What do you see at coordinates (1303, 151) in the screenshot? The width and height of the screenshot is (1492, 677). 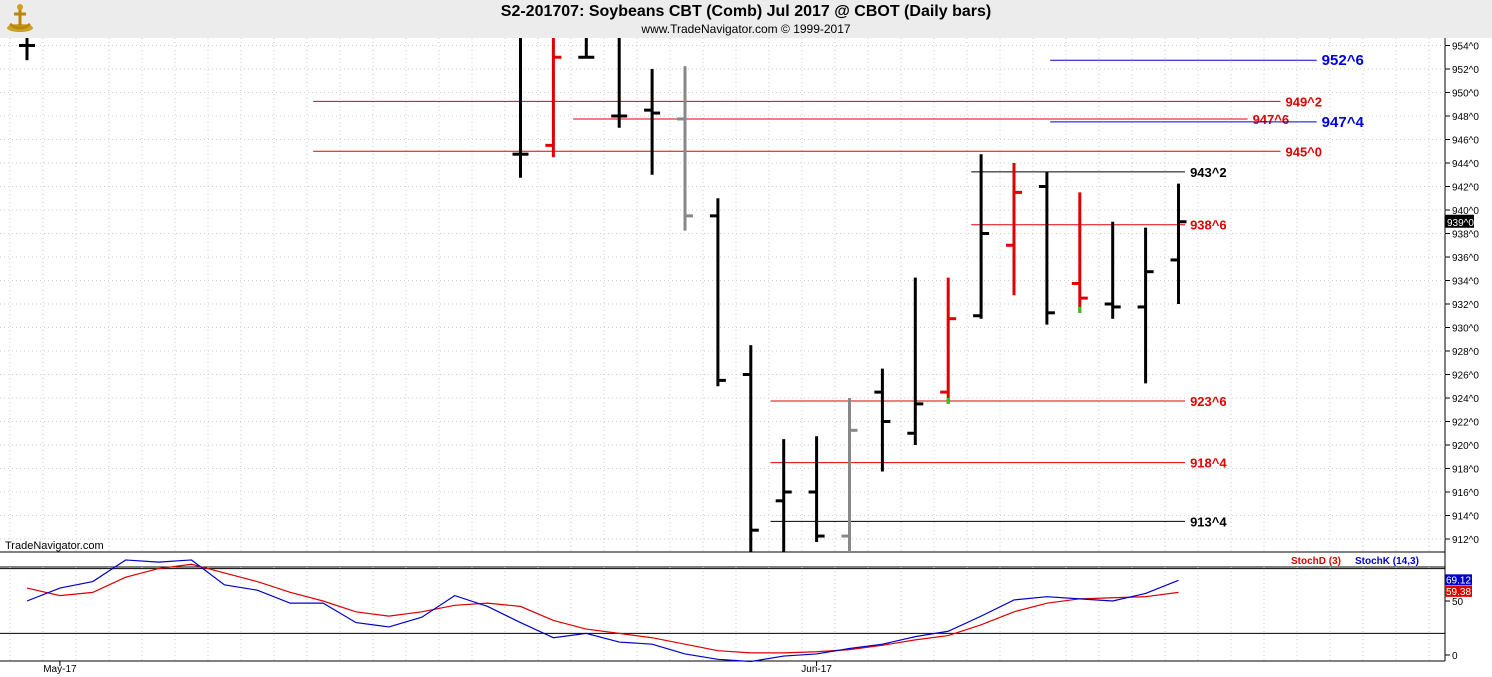 I see `level-label: 945^0` at bounding box center [1303, 151].